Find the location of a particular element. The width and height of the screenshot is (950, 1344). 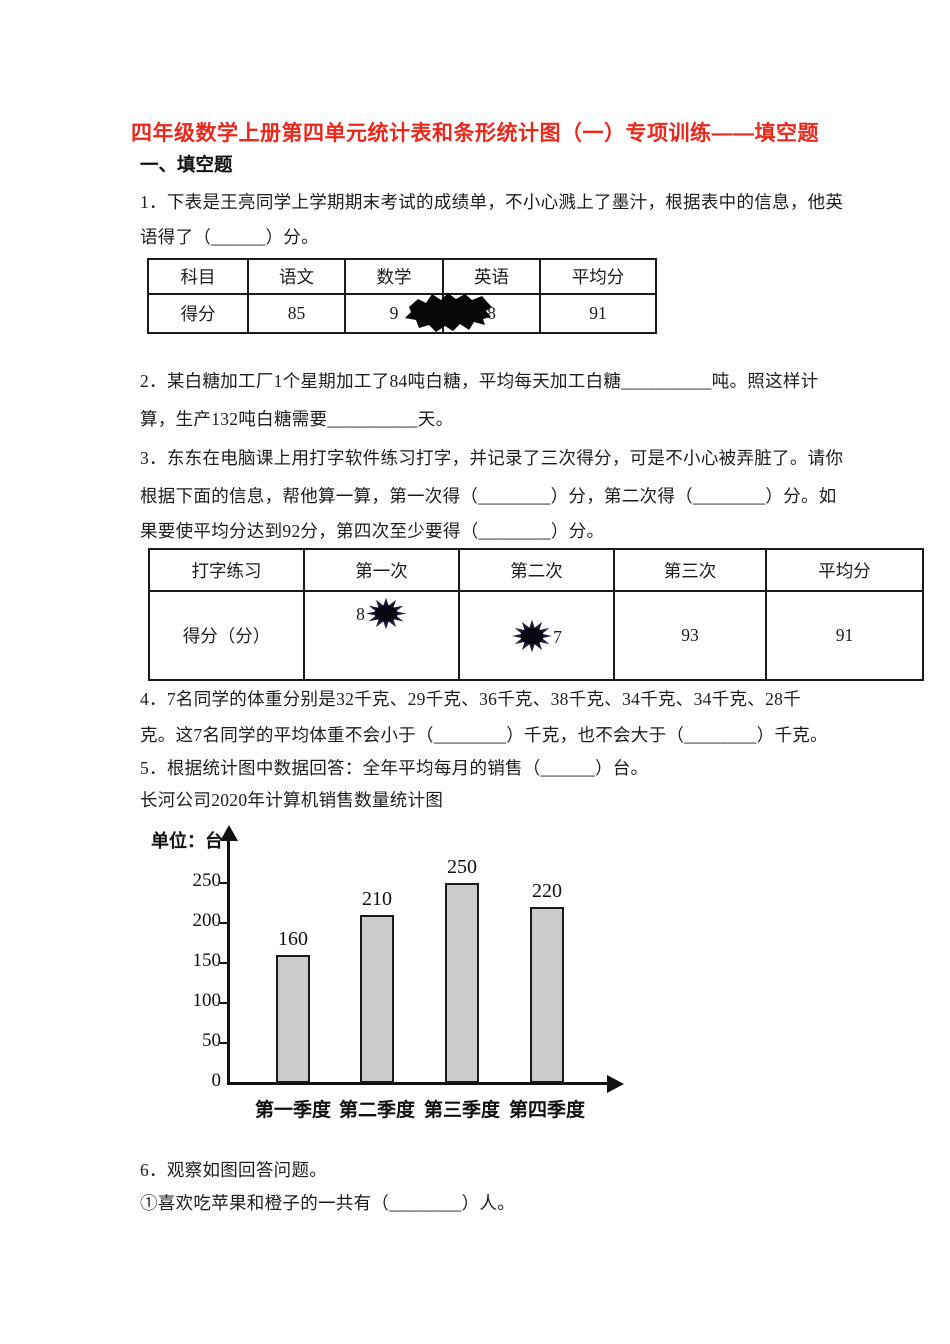

y-tick-label: 200 is located at coordinates (207, 920).